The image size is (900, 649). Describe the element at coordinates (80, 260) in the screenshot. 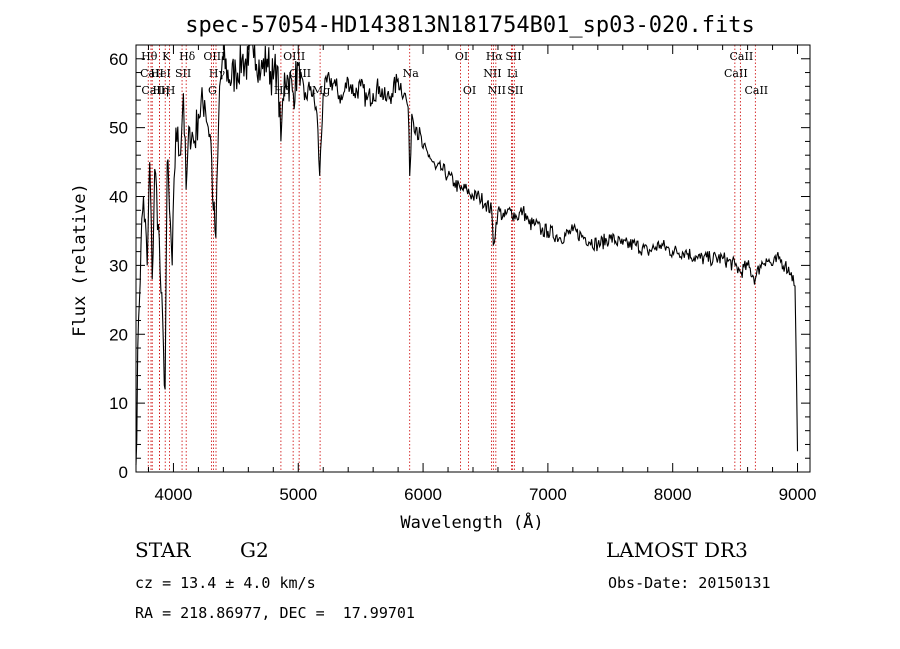

I see `y-axis-label: Flux (relative)` at that location.